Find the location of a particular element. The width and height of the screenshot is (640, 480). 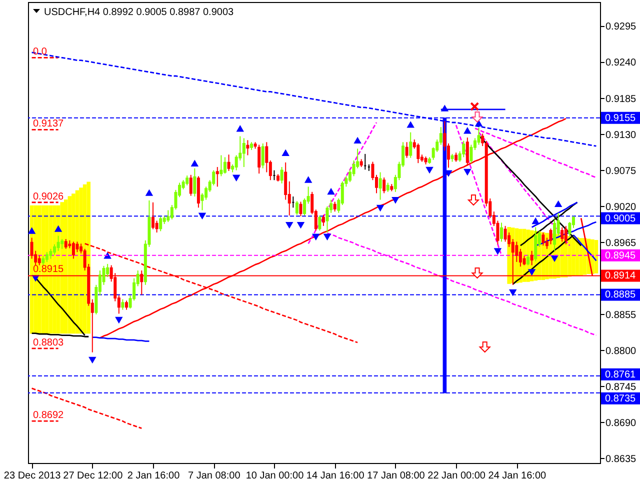

x-tick-label: 22 Jan 00:00 is located at coordinates (457, 475).